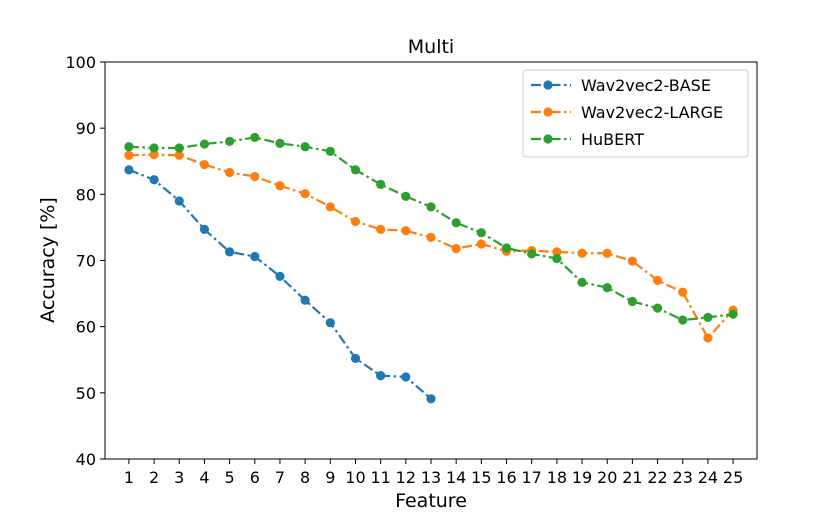 This screenshot has height=516, width=840. I want to click on x-tick-label: 3, so click(179, 477).